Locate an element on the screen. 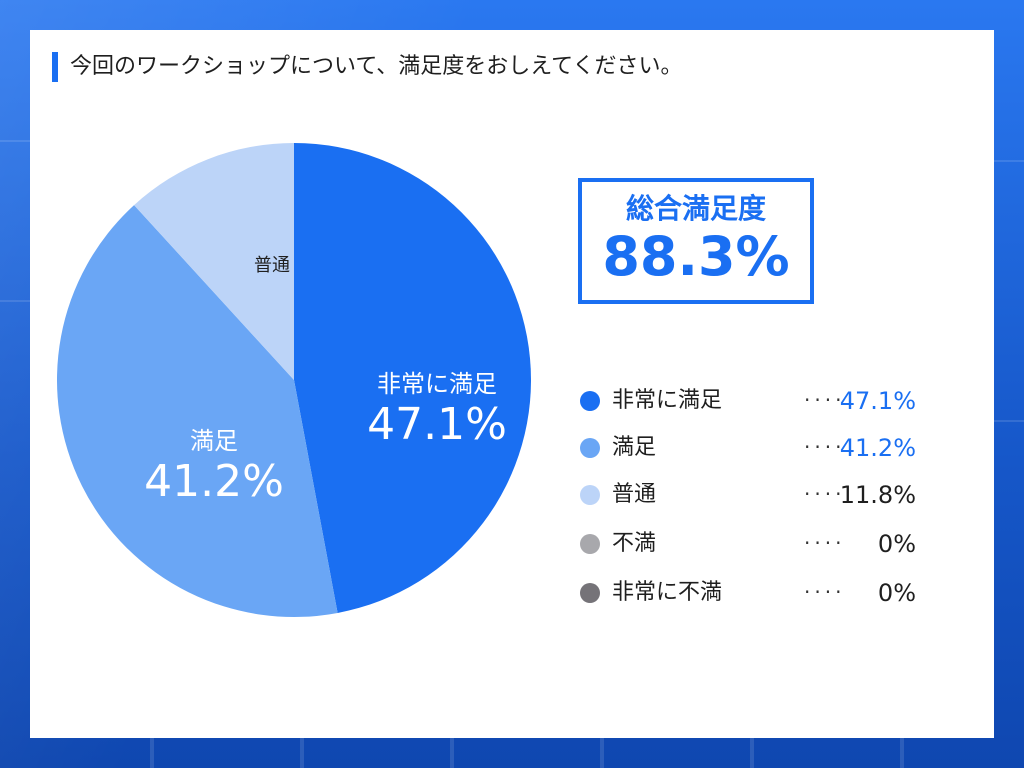  overall-satisfaction-value: 88.3% is located at coordinates (696, 256).